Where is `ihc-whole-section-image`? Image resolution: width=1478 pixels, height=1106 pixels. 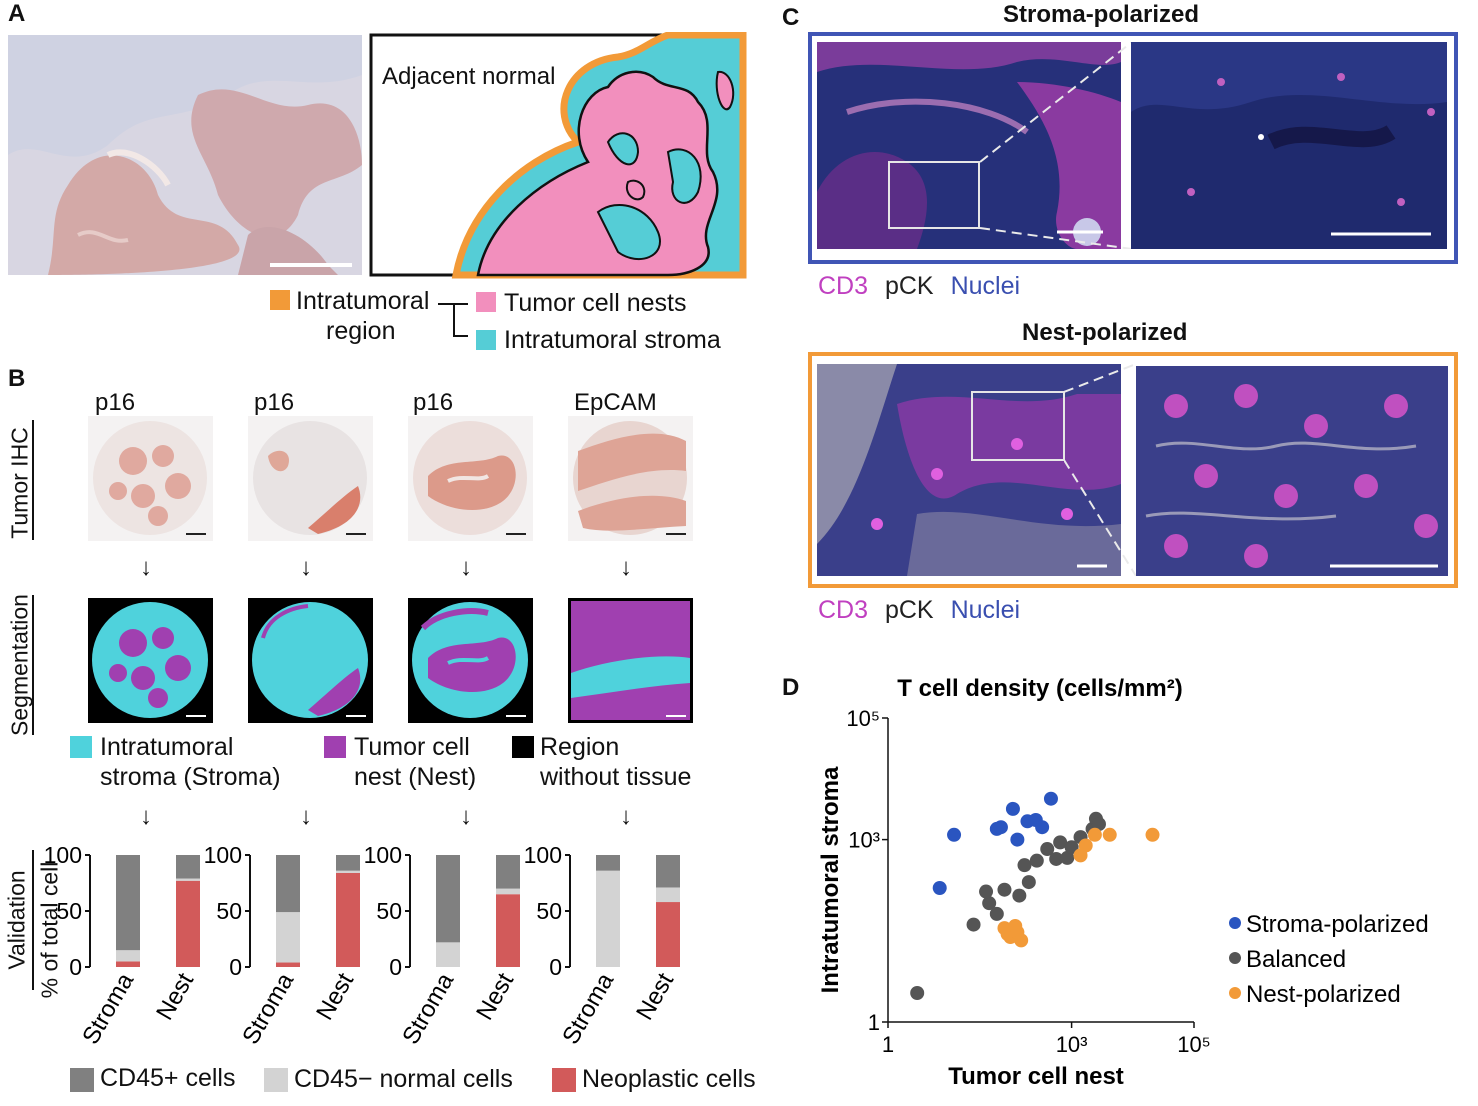 ihc-whole-section-image is located at coordinates (185, 155).